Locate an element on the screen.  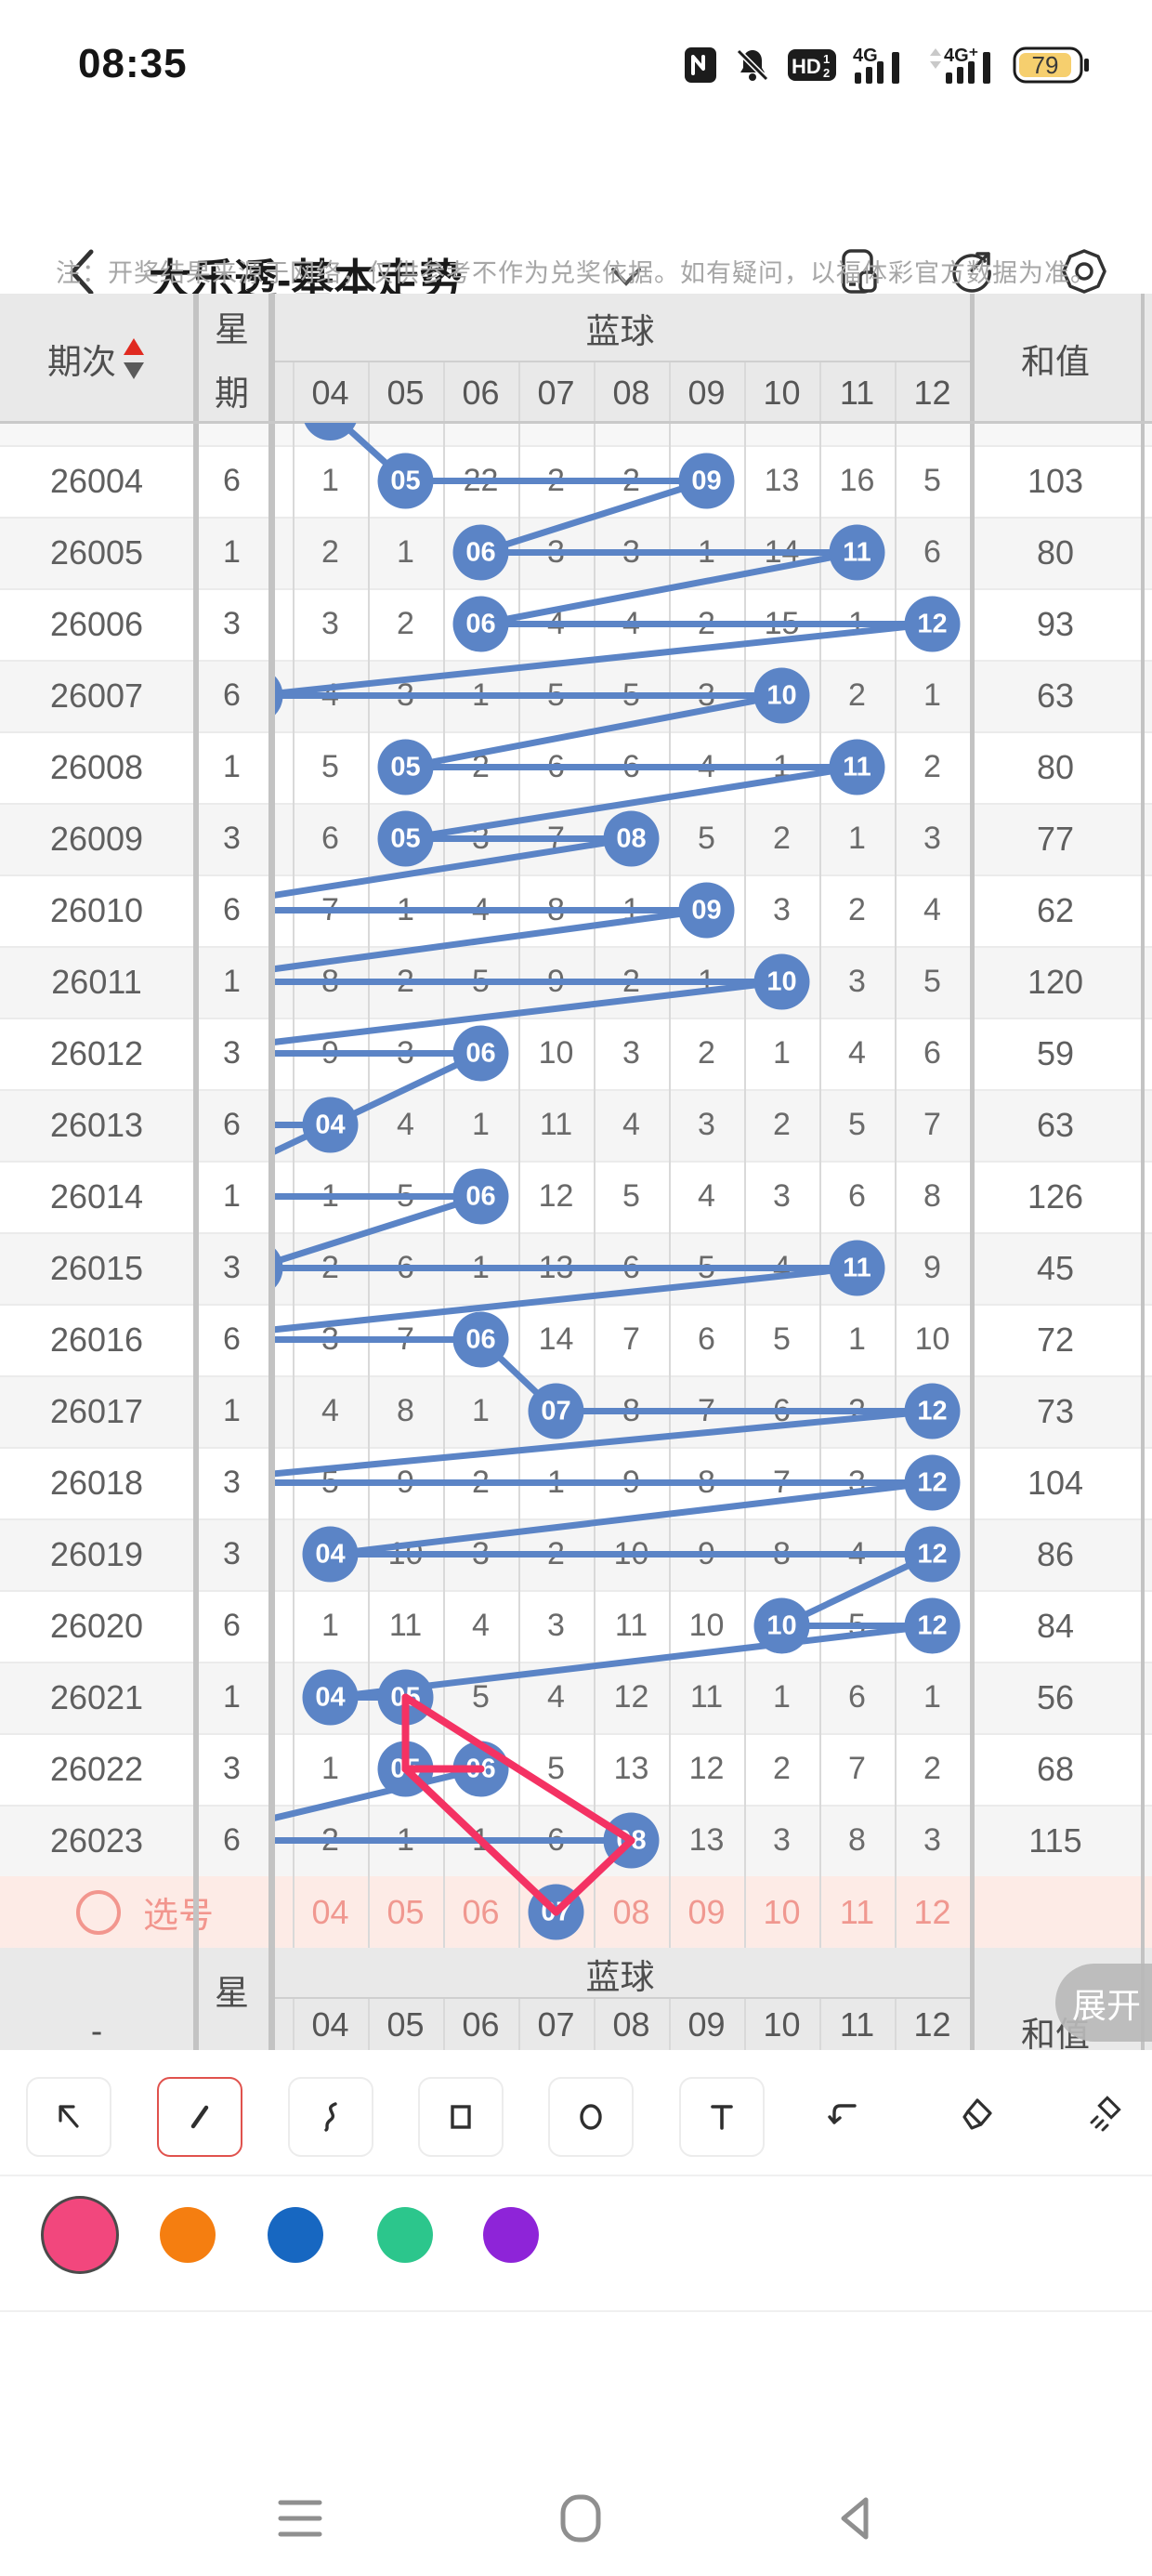
period-column-header: 期次 is located at coordinates (96, 358).